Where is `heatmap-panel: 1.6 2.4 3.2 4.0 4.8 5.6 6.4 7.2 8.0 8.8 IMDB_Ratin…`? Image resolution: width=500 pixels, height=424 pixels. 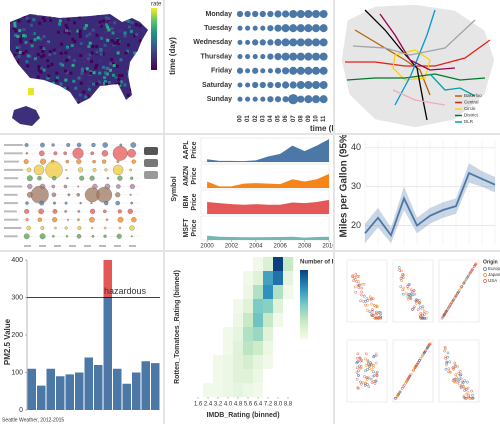
heatmap-panel: 1.6 2.4 3.2 4.0 4.8 5.6 6.4 7.2 8.0 8.8 IMDB_Ratin… is located at coordinates (249, 338).